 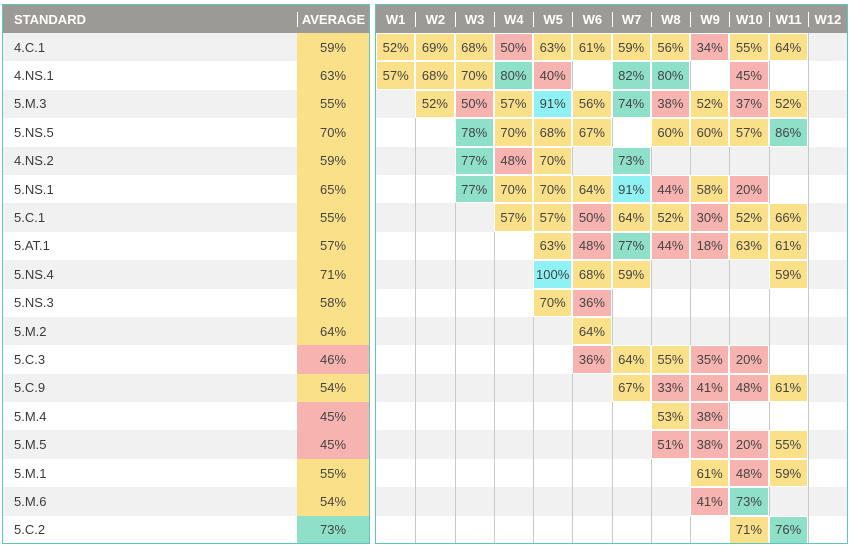 I want to click on standard-label: 4.C.1, so click(x=30, y=47).